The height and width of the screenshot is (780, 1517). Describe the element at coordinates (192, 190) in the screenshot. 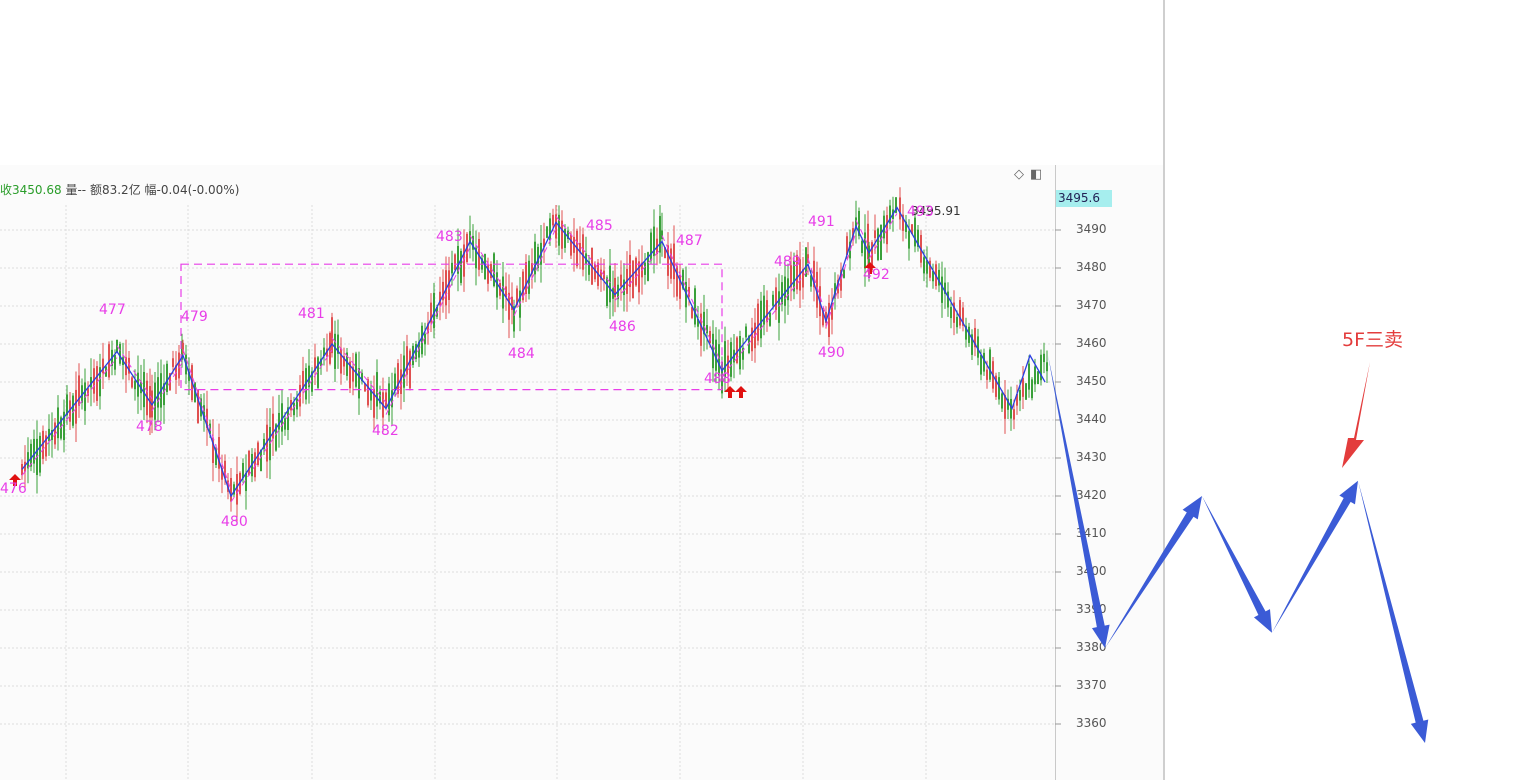

I see `change-text: 幅-0.04(-0.00%)` at that location.